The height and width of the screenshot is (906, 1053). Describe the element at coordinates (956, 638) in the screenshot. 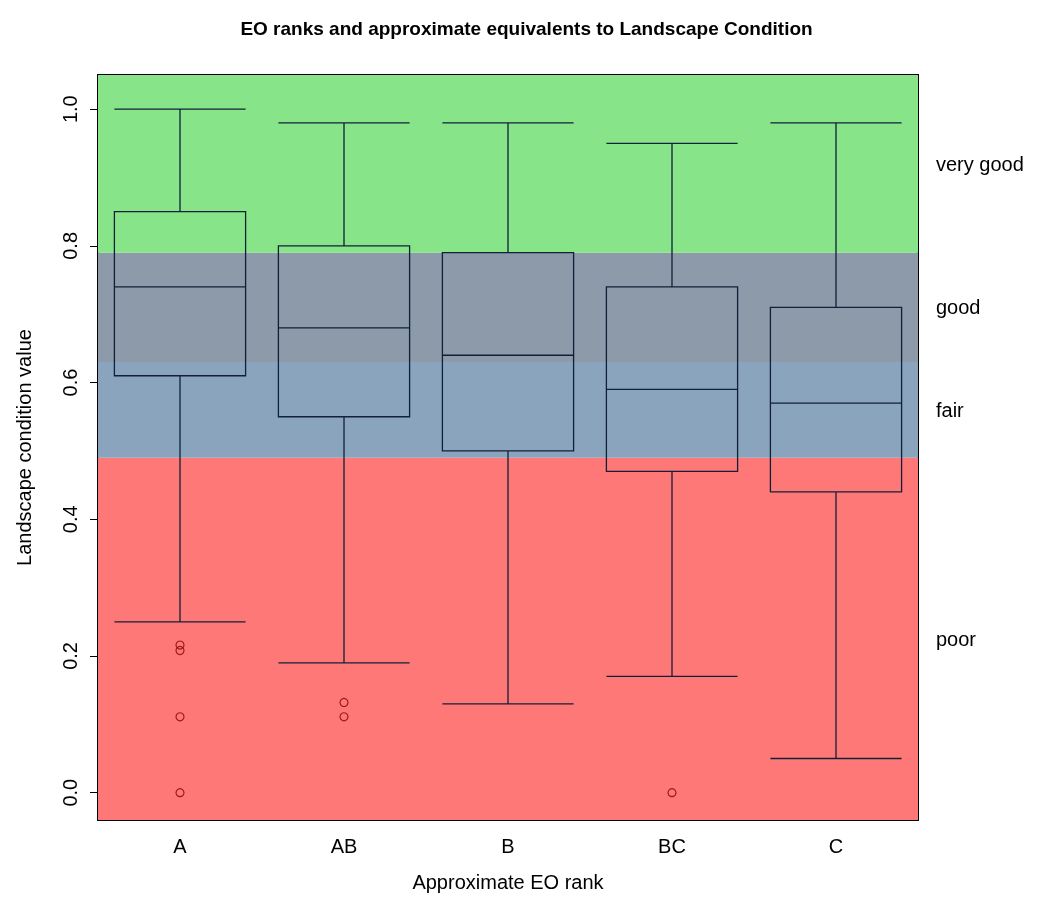

I see `band-label: poor` at that location.